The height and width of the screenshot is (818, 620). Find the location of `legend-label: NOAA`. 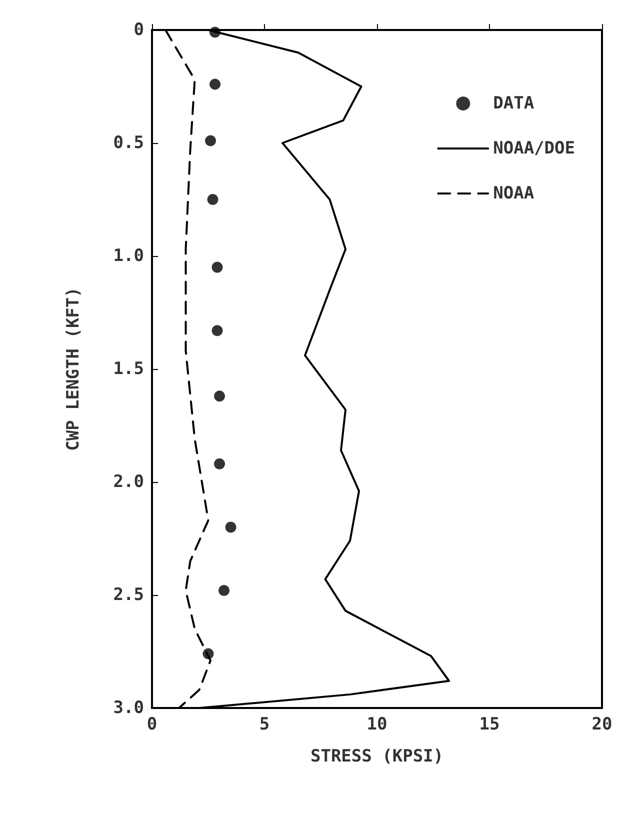

legend-label: NOAA is located at coordinates (513, 194).